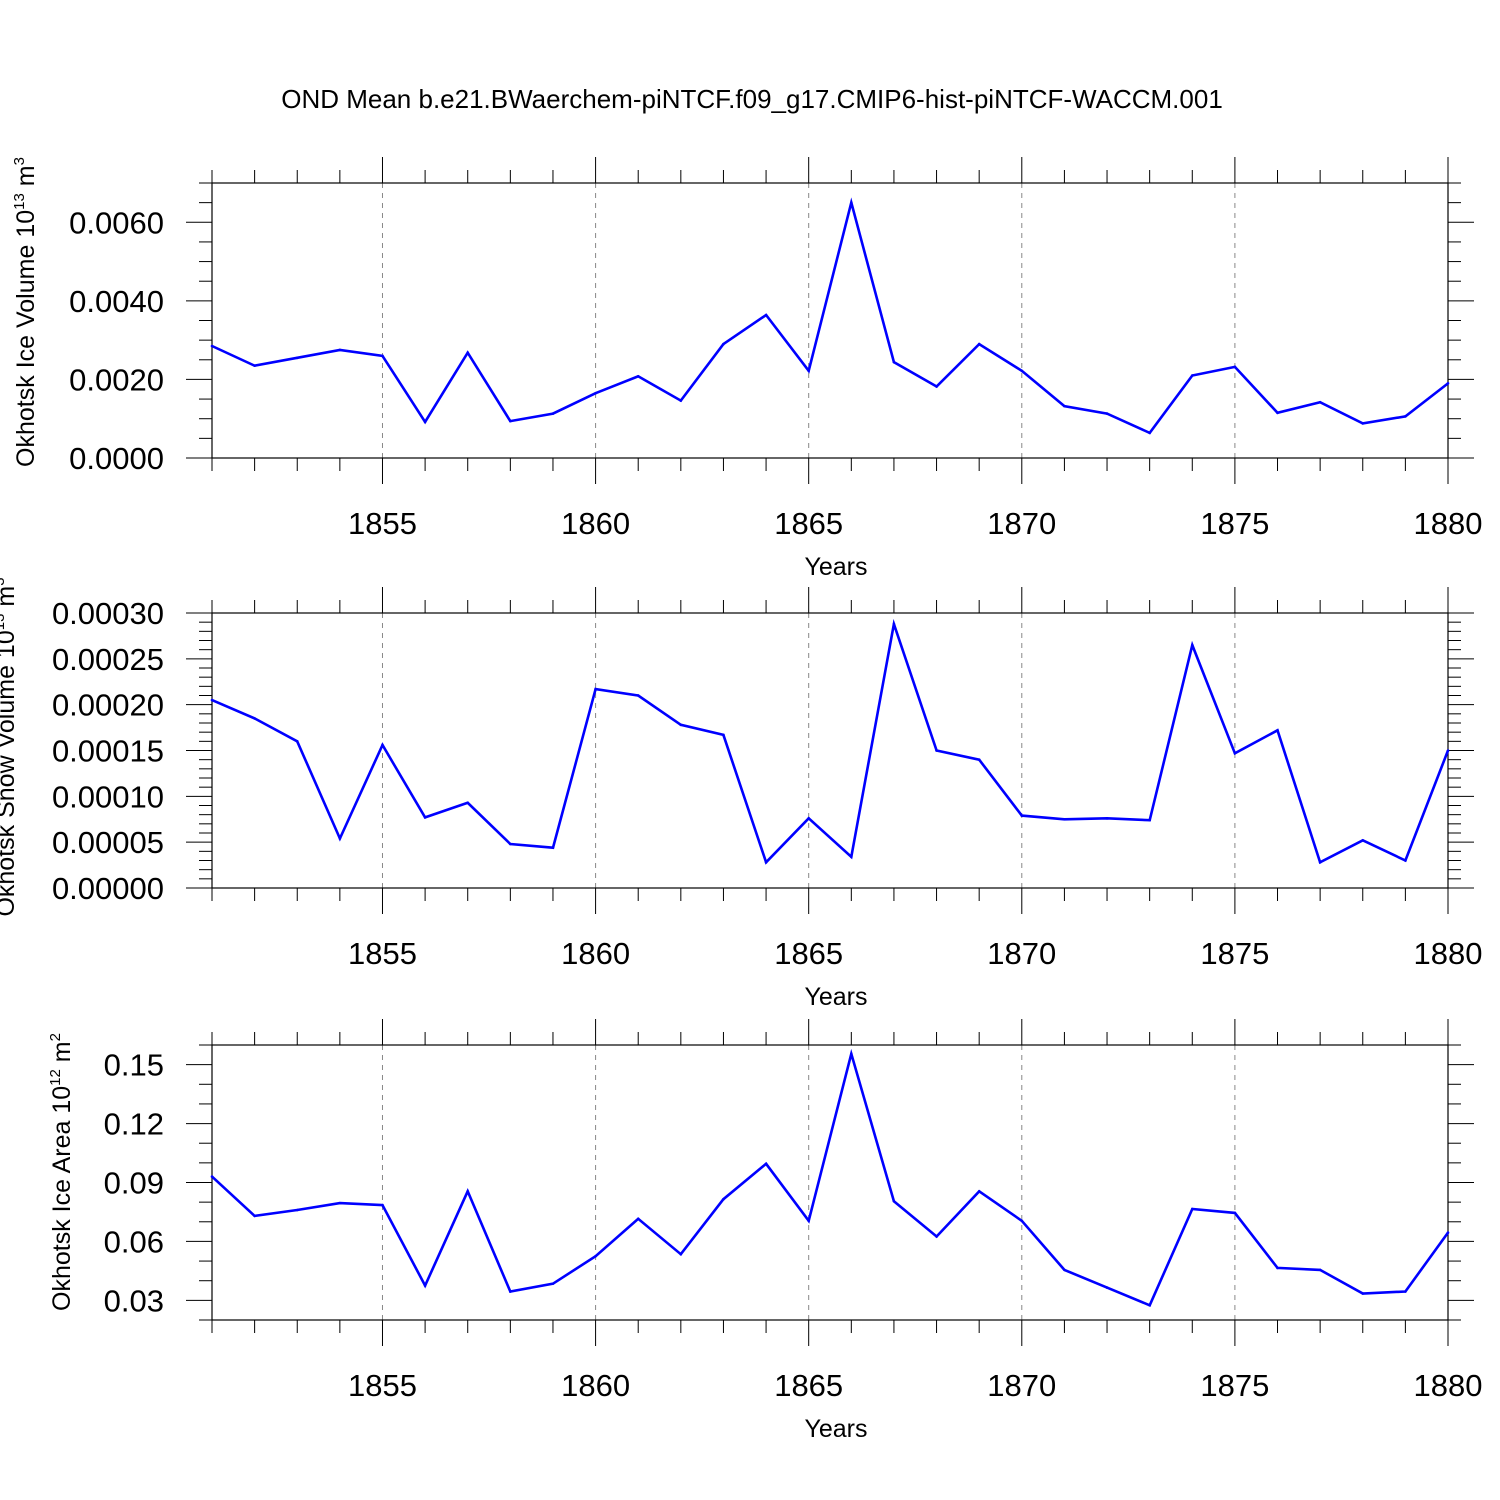 Image resolution: width=1500 pixels, height=1500 pixels. Describe the element at coordinates (830, 741) in the screenshot. I see `series-line` at that location.